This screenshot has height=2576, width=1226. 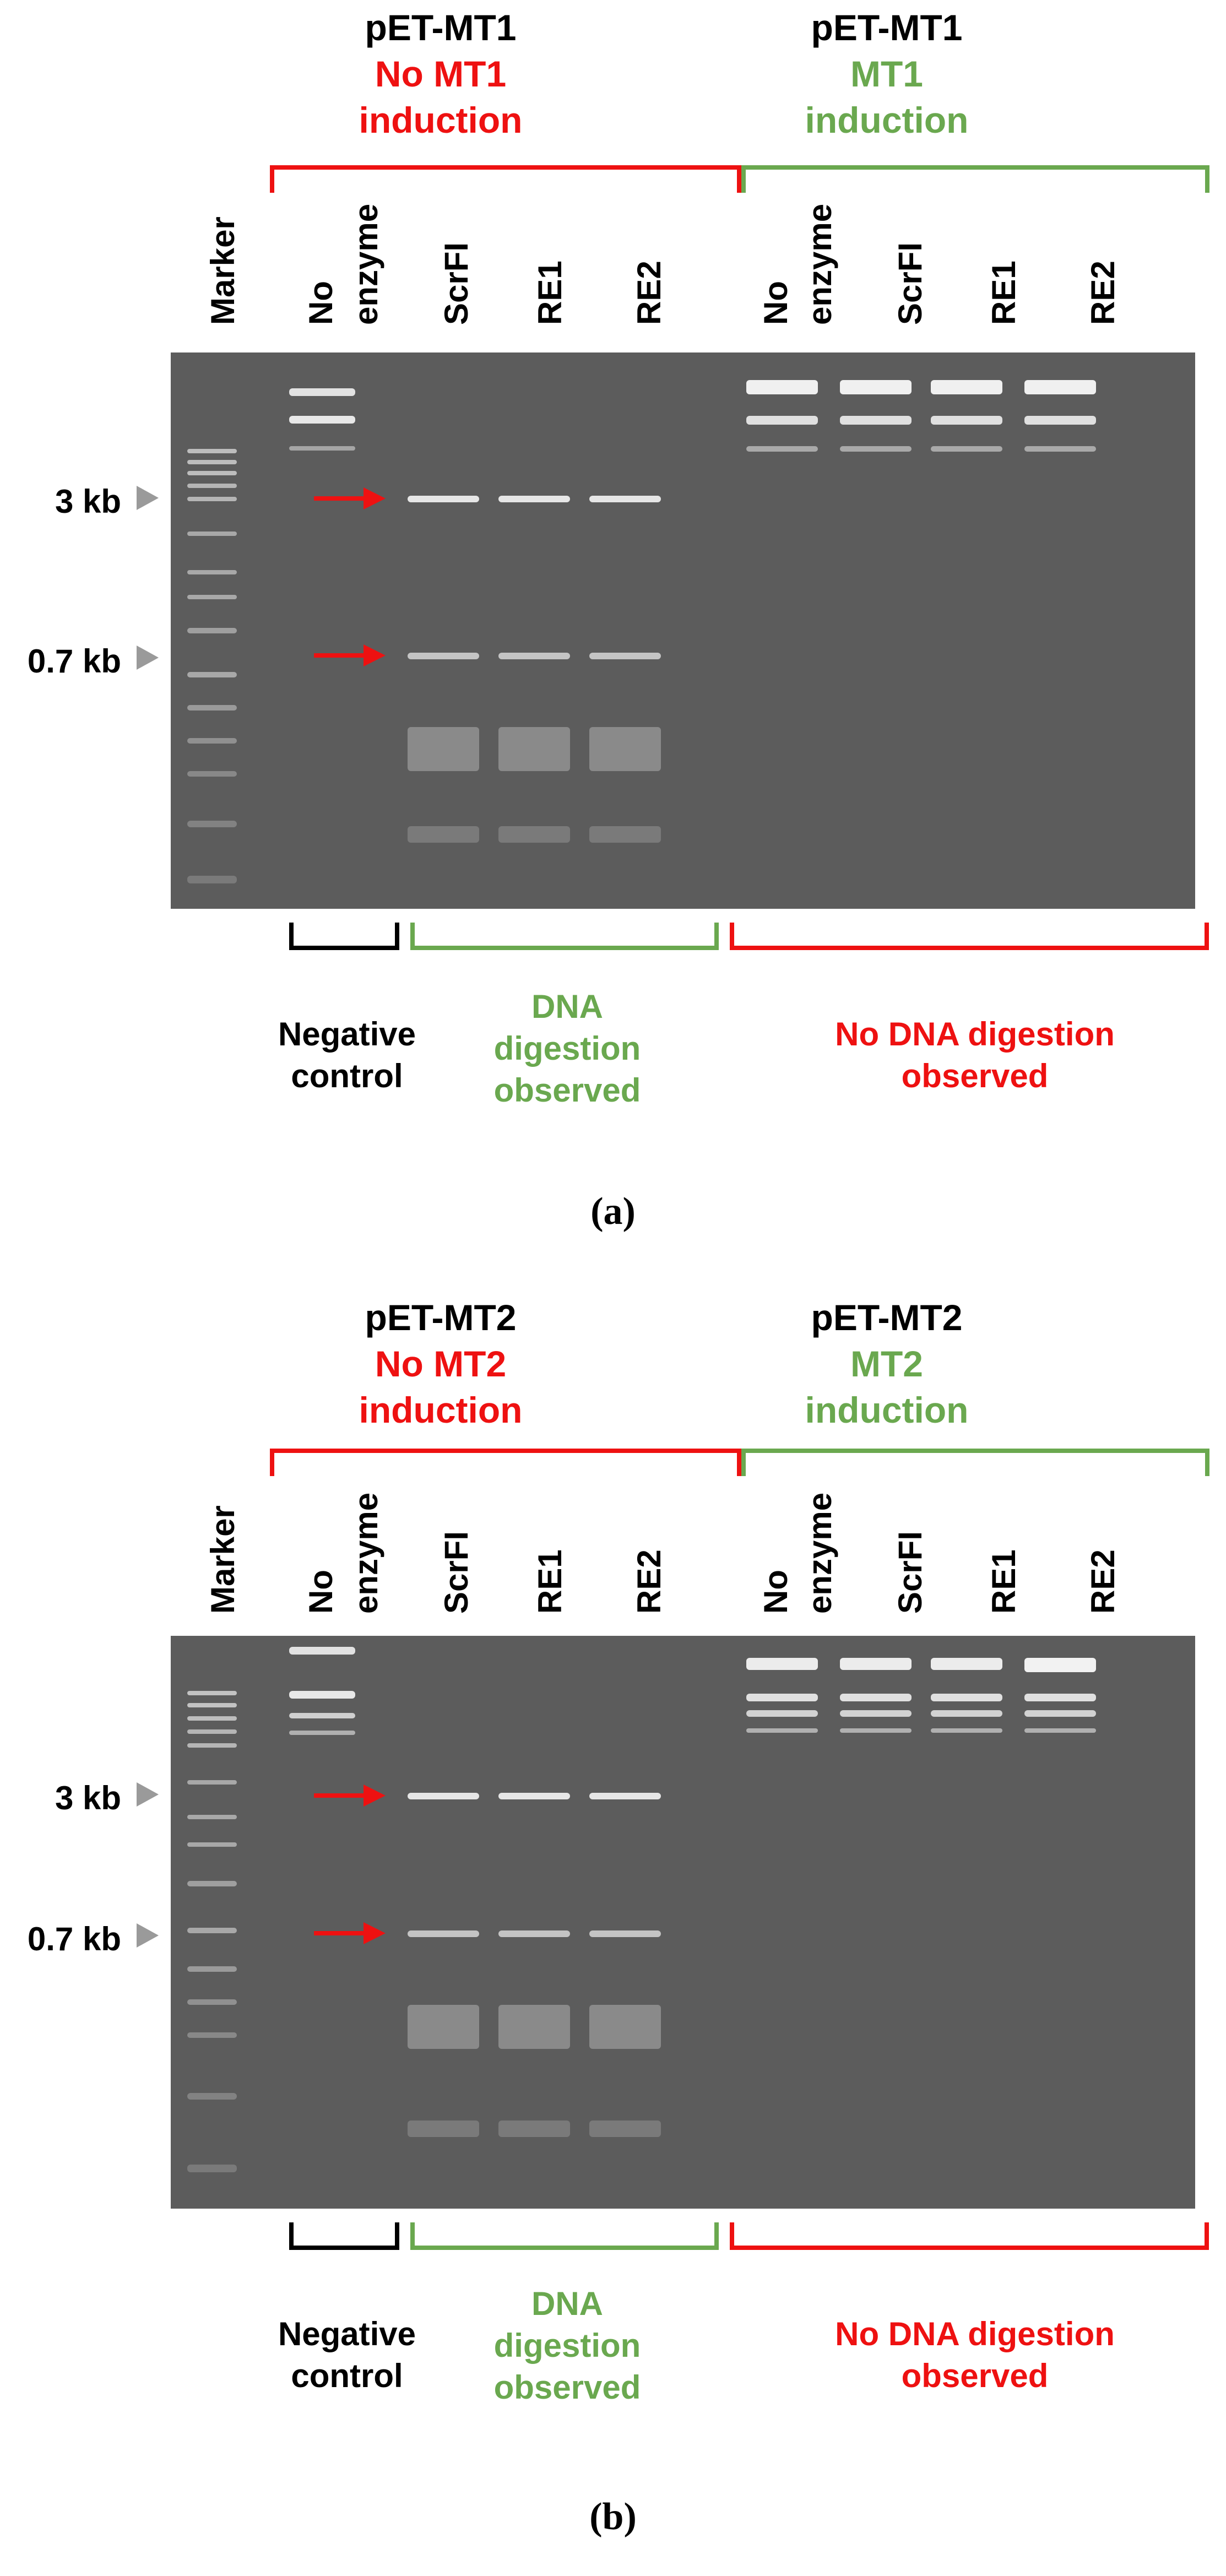 What do you see at coordinates (88, 1798) in the screenshot?
I see `size-label-3kb: 3 kb` at bounding box center [88, 1798].